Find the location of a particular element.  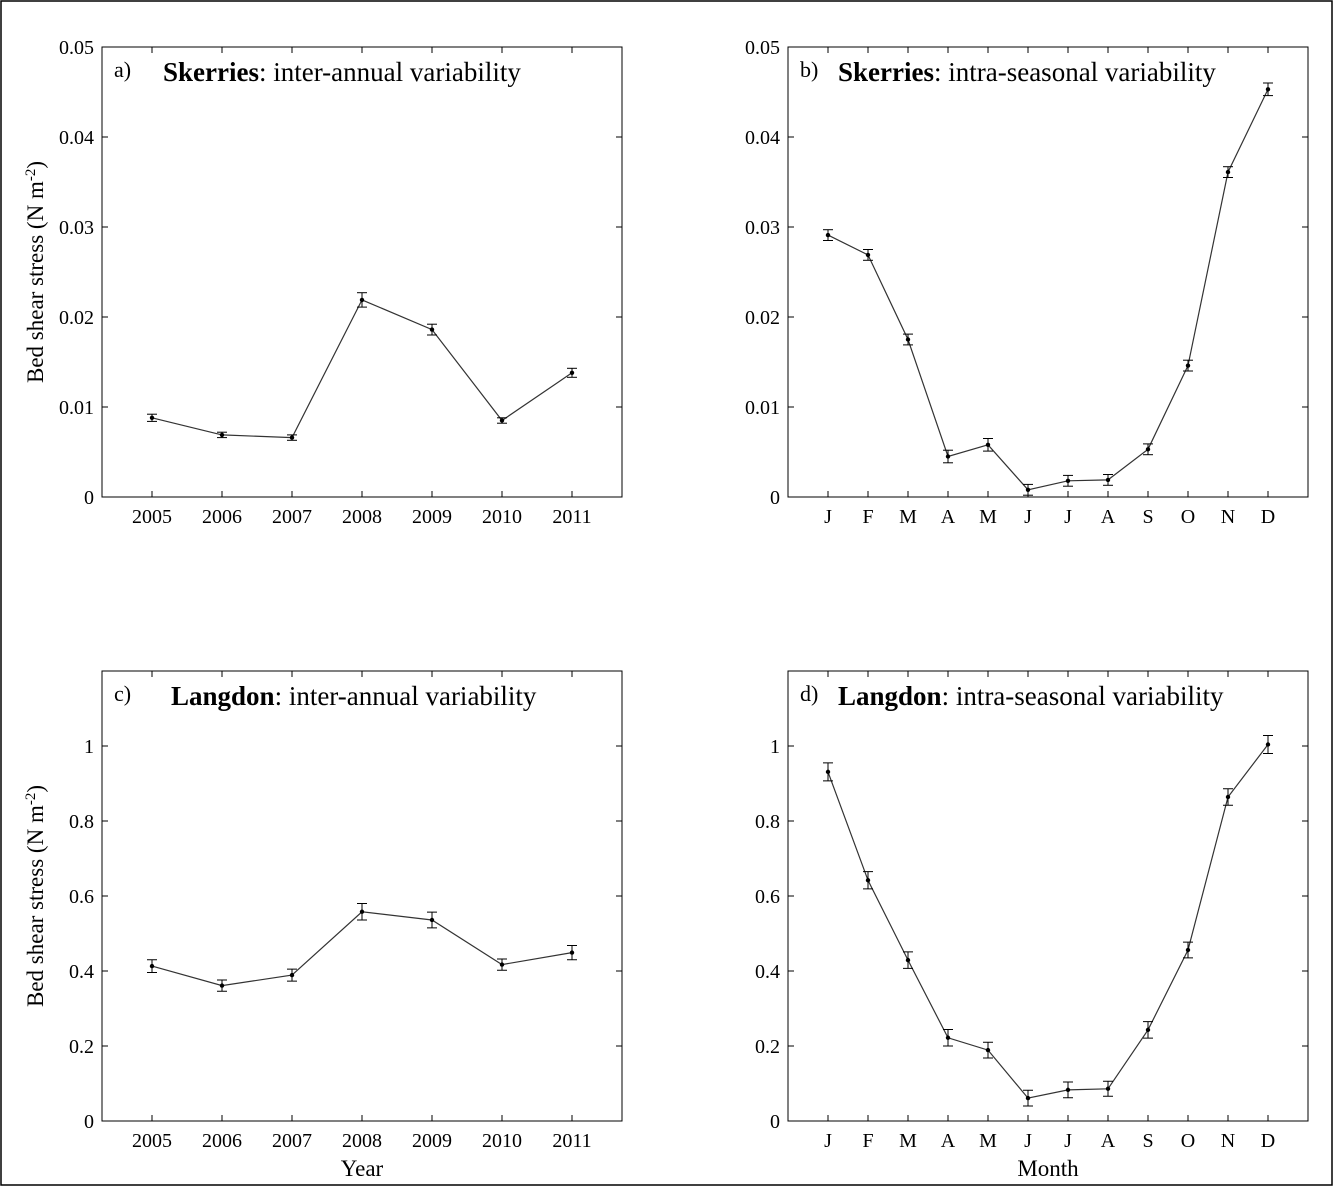

panel-title: Langdon: inter-annual variability is located at coordinates (354, 696).